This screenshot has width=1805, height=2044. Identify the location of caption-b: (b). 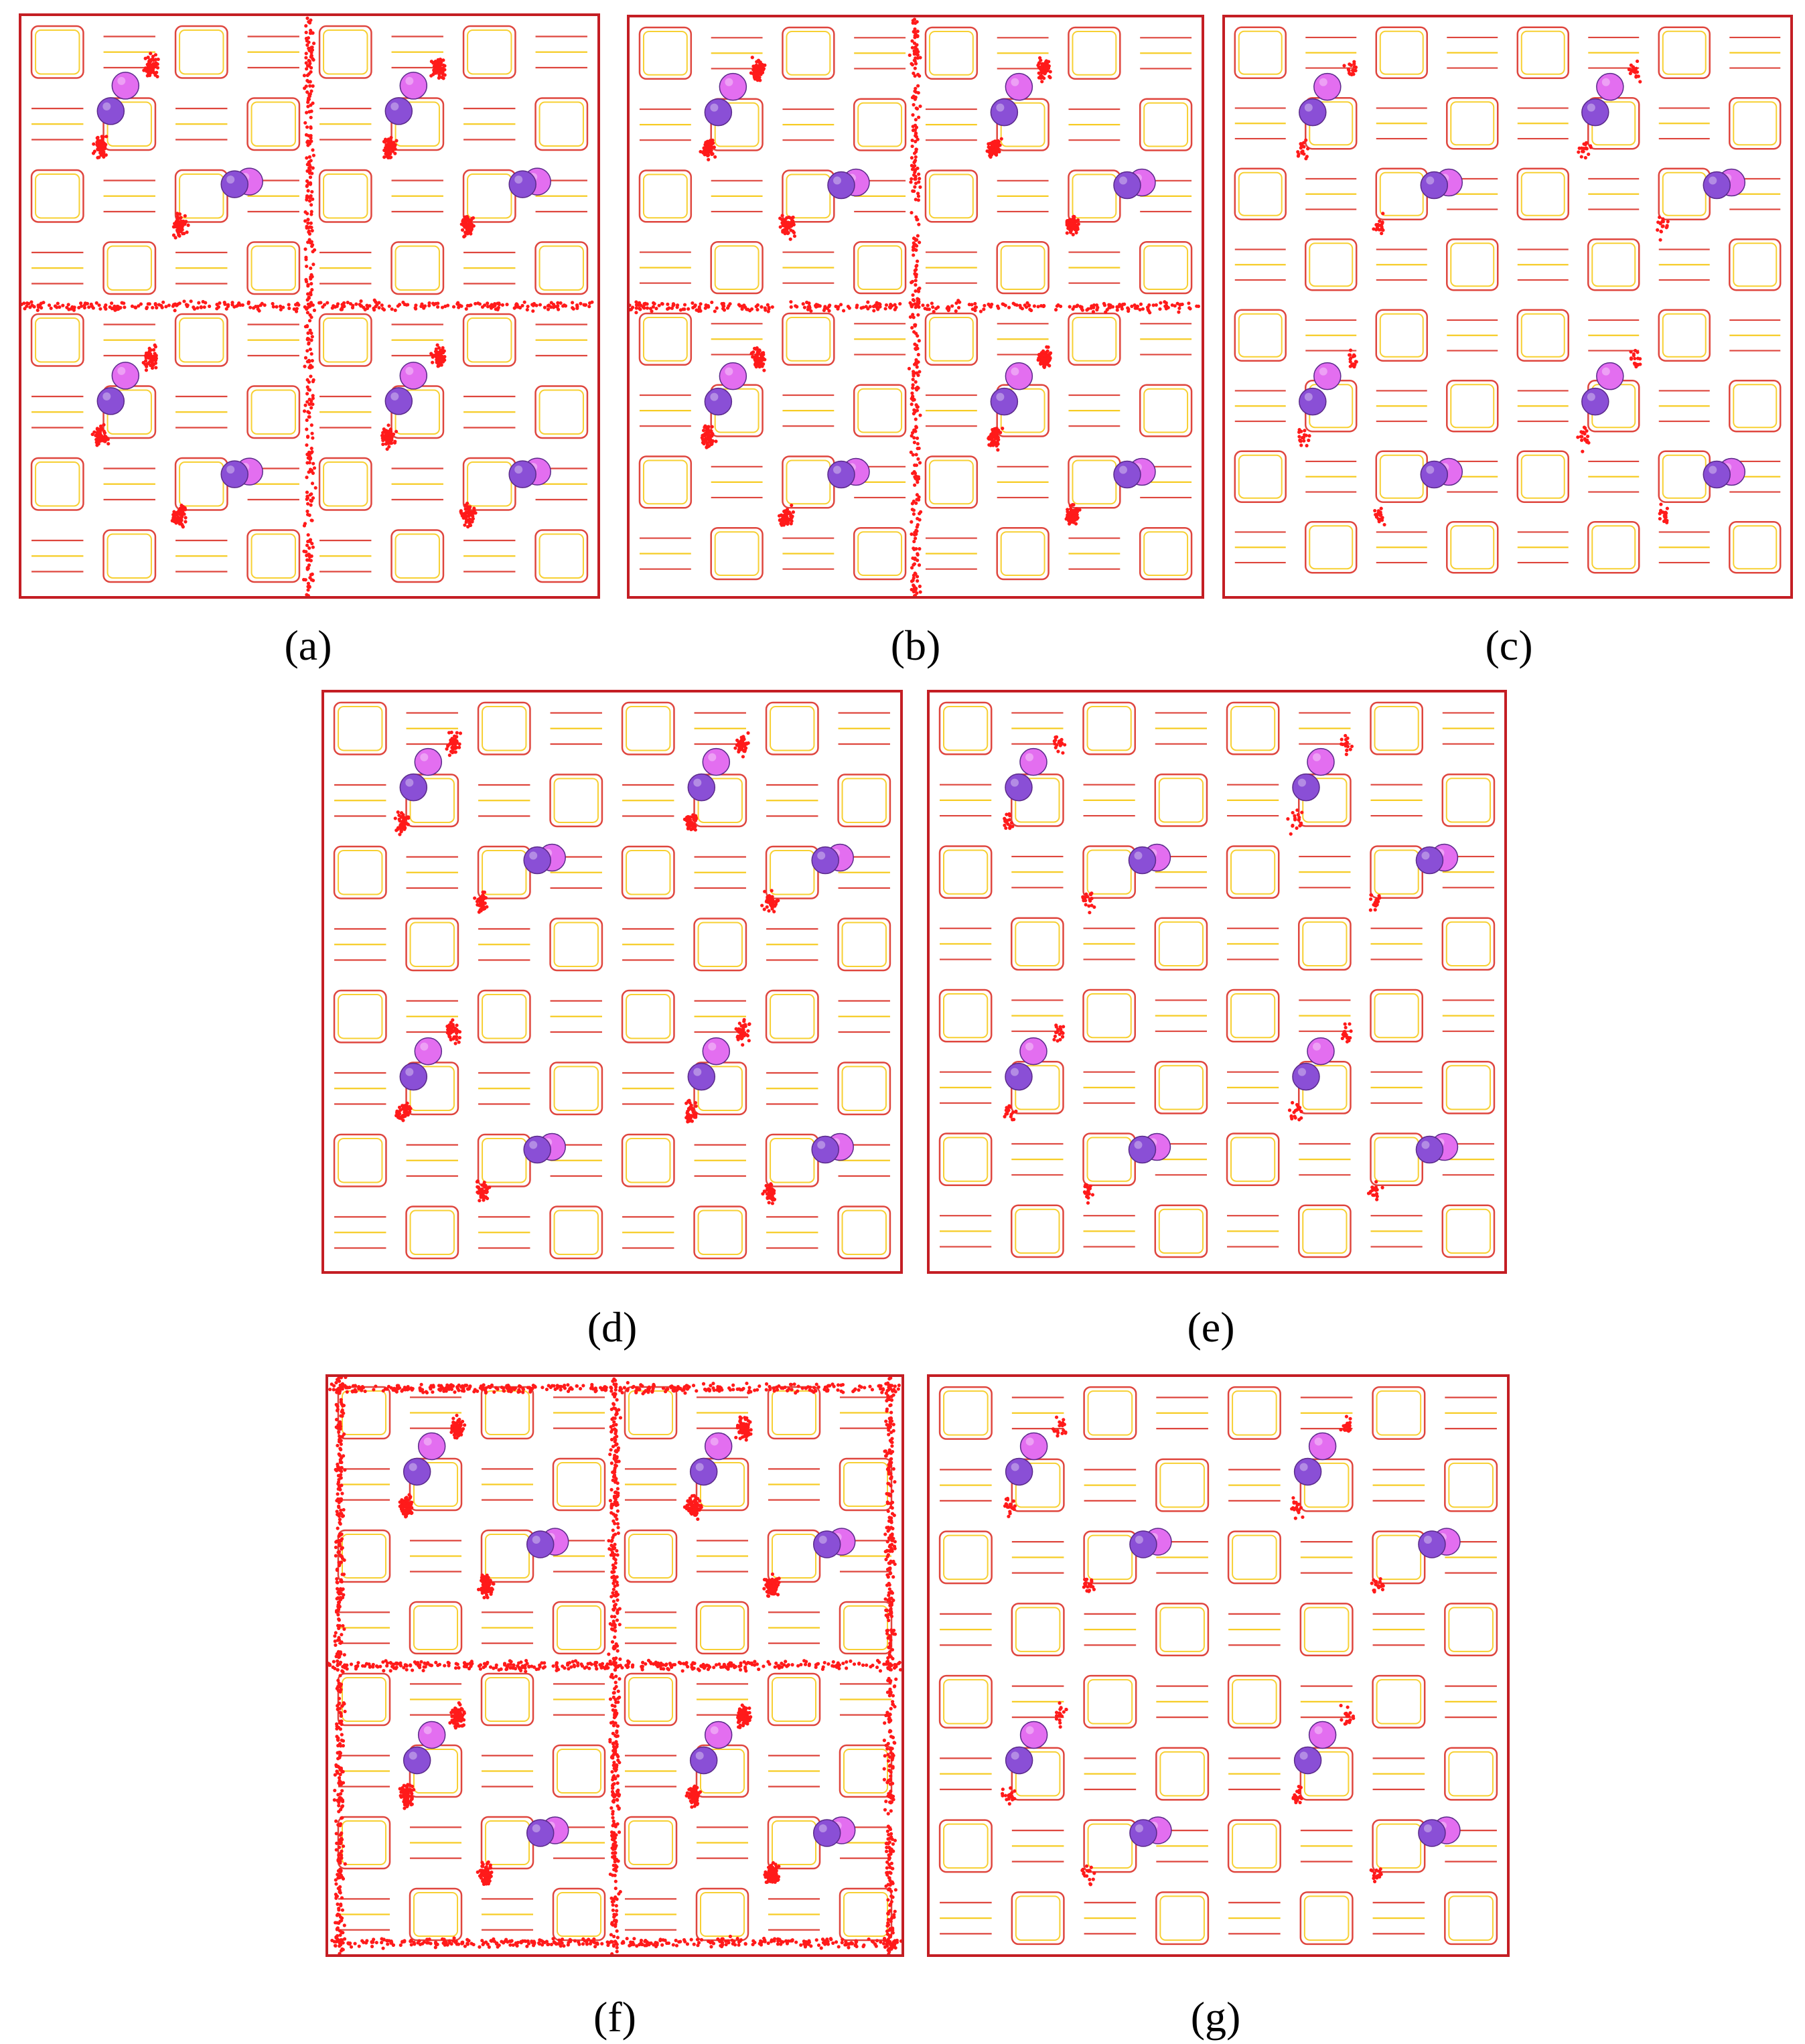
(915, 645).